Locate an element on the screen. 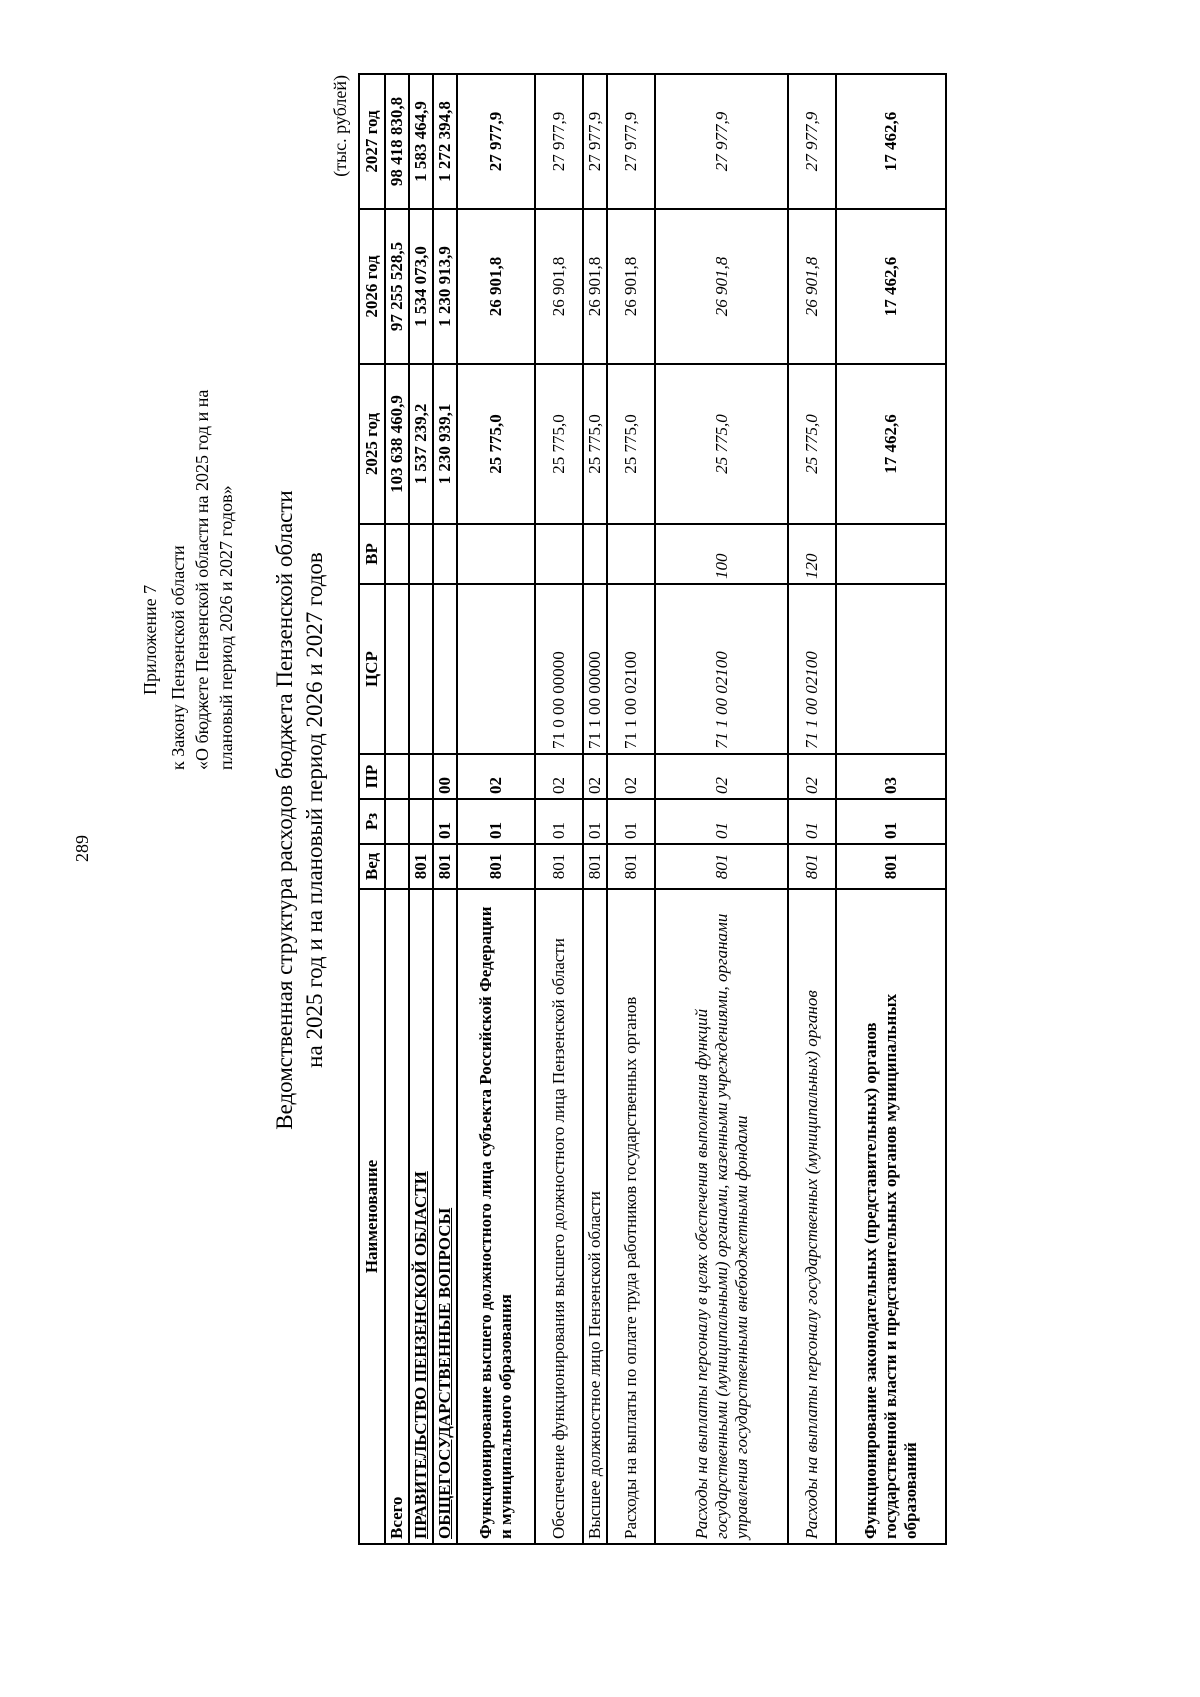 This screenshot has width=1200, height=1697. col-header: Вед is located at coordinates (372, 866).